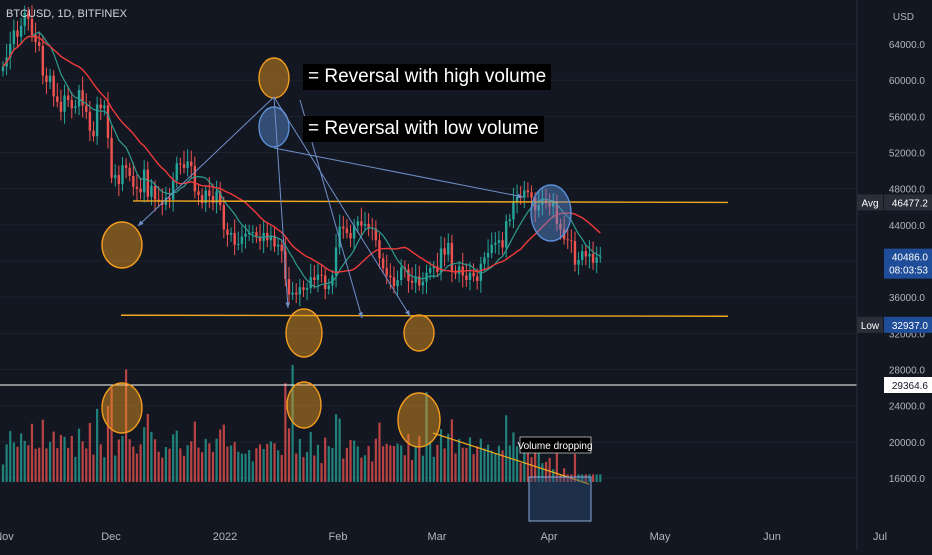 The width and height of the screenshot is (932, 555). What do you see at coordinates (398, 172) in the screenshot?
I see `pointer-arrow` at bounding box center [398, 172].